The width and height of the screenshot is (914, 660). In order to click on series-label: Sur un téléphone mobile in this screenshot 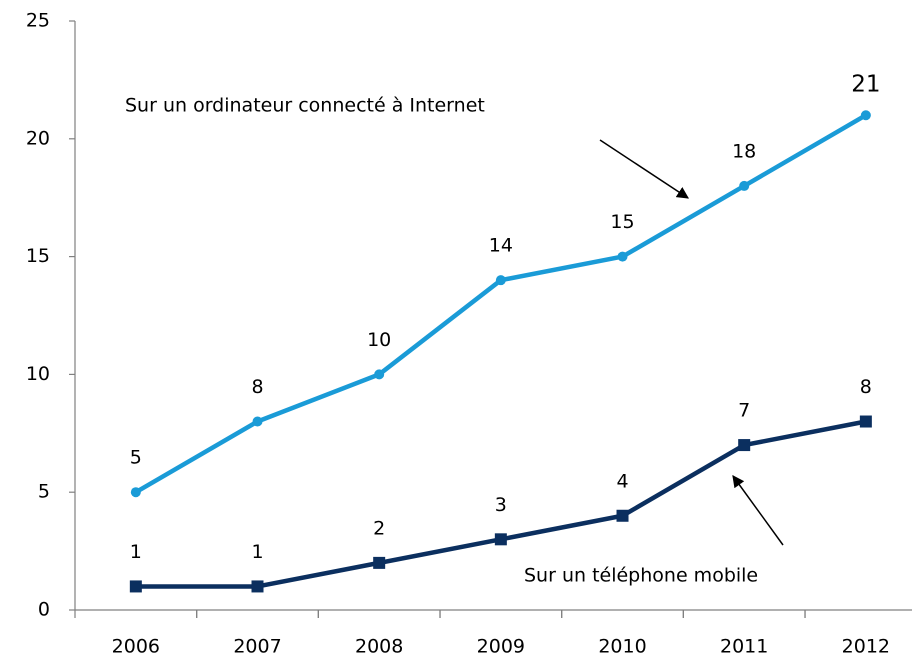, I will do `click(641, 576)`.